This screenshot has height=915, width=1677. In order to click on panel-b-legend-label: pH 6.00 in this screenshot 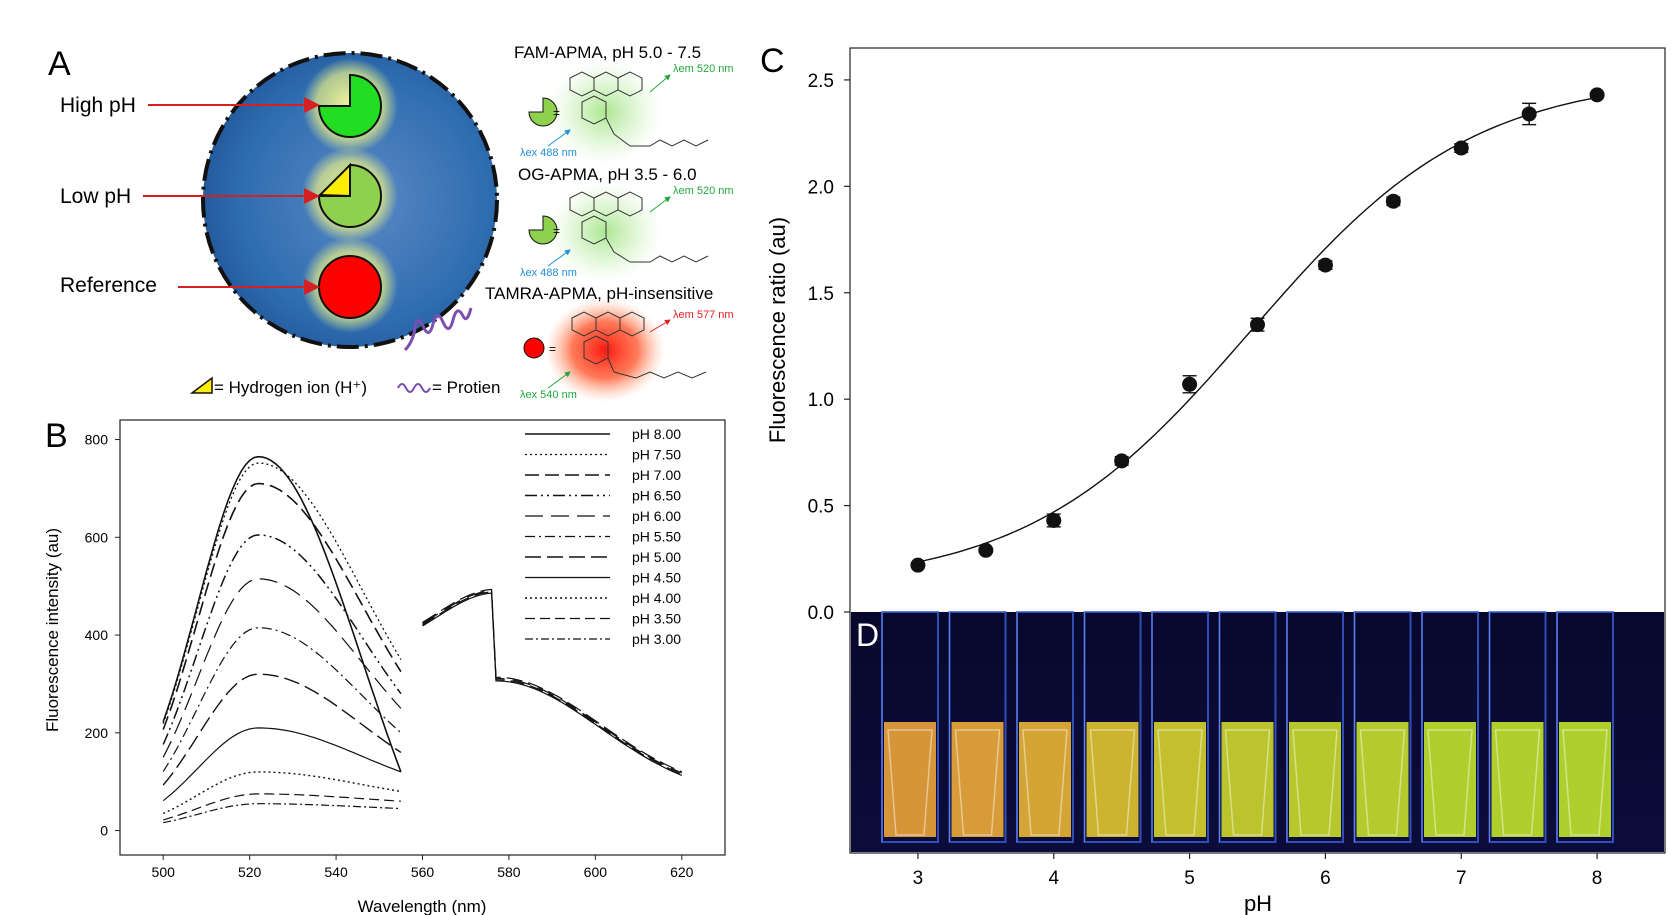, I will do `click(656, 516)`.